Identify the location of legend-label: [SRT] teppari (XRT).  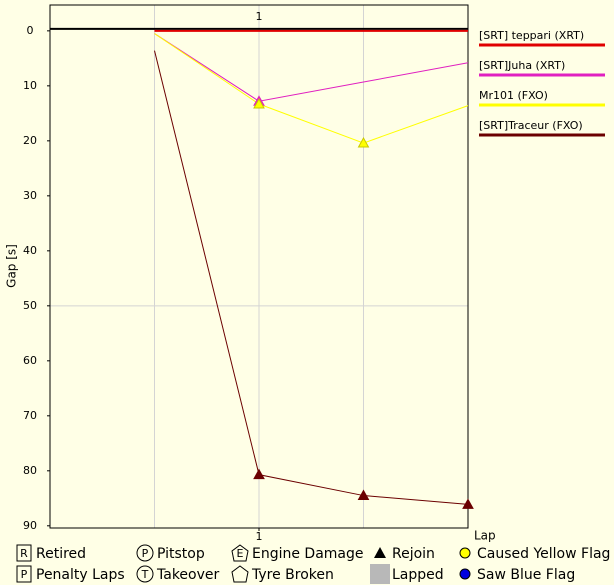
(531, 35).